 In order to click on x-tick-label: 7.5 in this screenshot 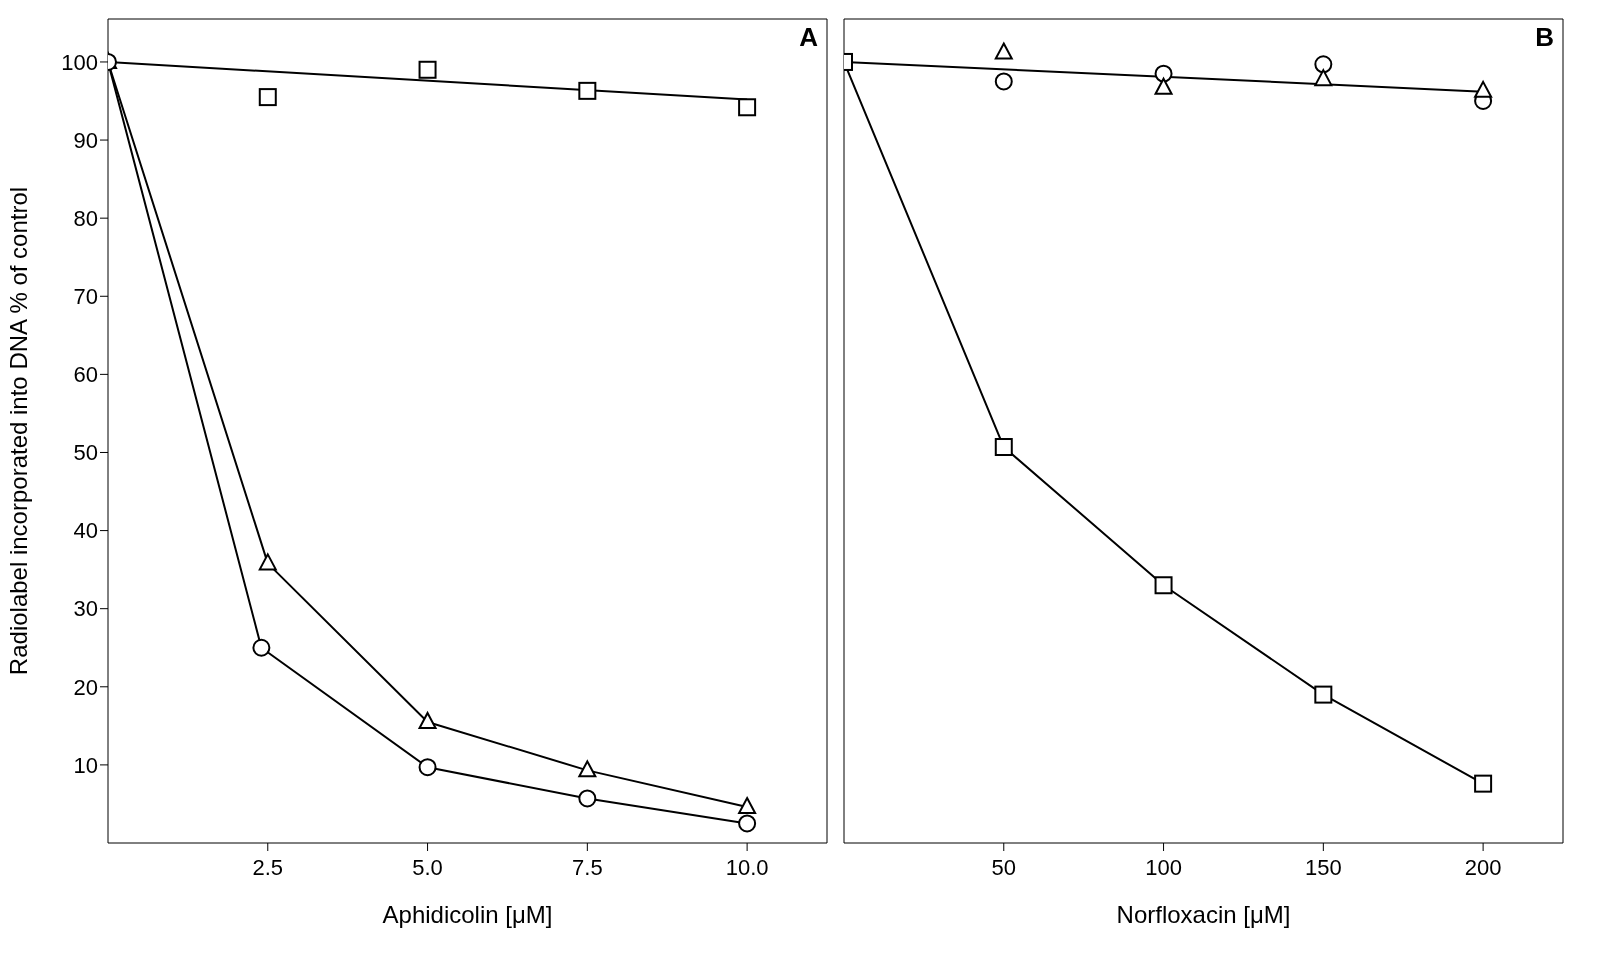, I will do `click(587, 867)`.